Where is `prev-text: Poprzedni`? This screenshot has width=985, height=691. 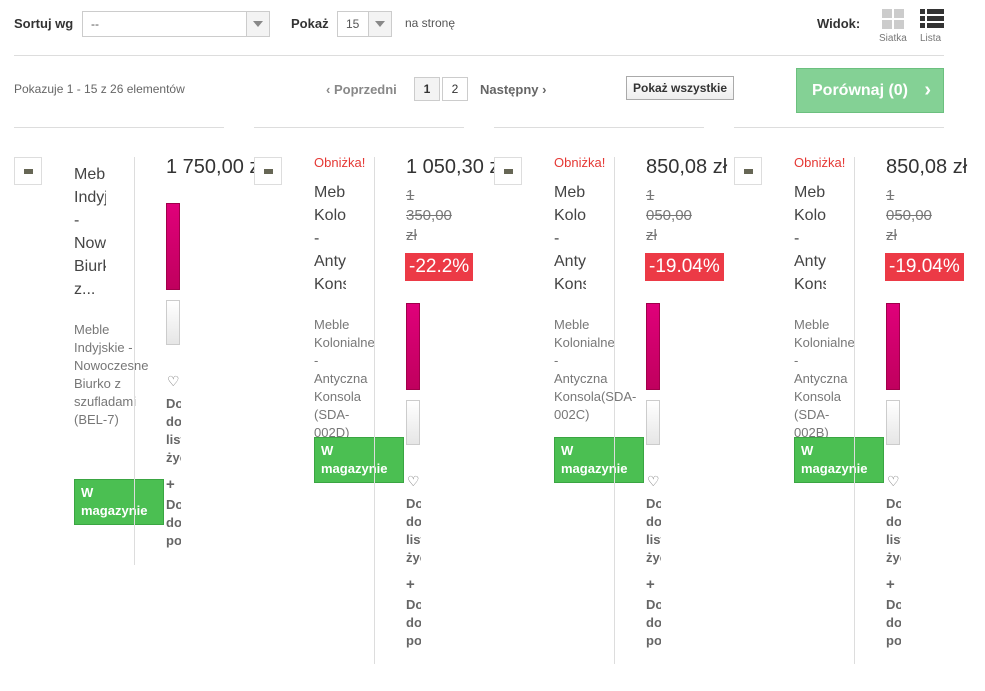
prev-text: Poprzedni is located at coordinates (365, 89).